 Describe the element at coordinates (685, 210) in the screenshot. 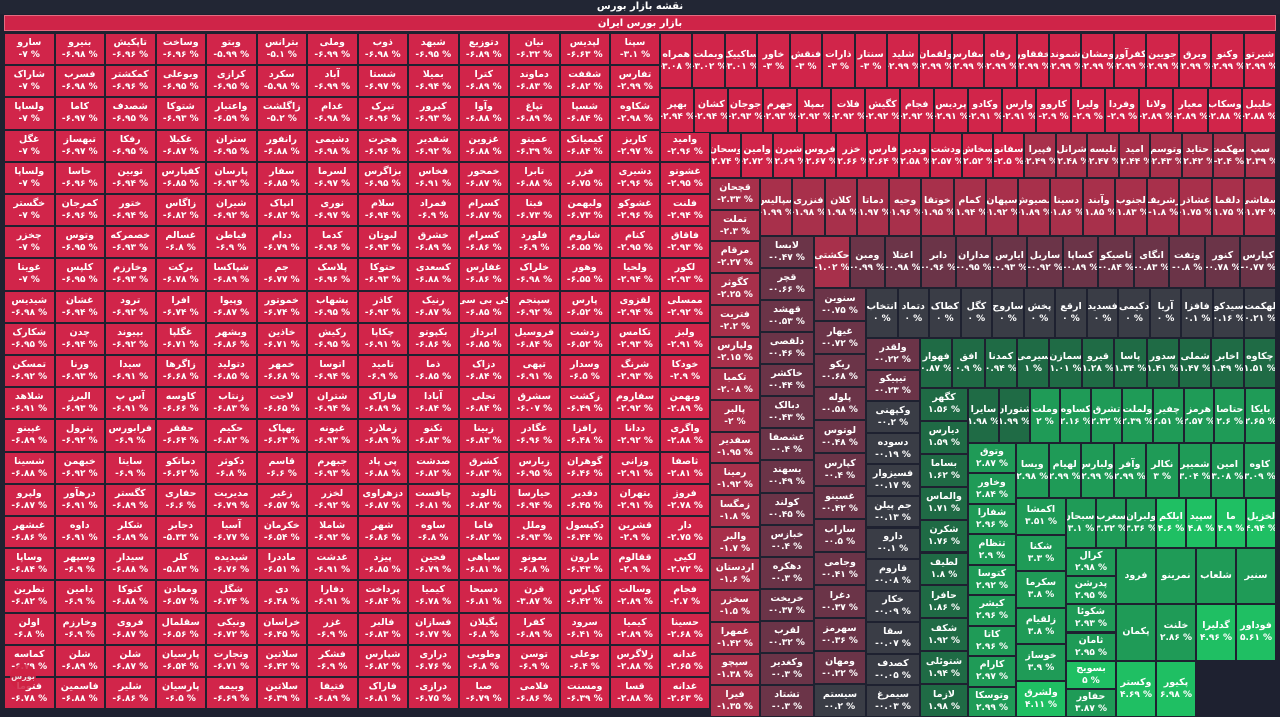

I see `stock-tile: فلنت -۲.۹۴ %` at that location.